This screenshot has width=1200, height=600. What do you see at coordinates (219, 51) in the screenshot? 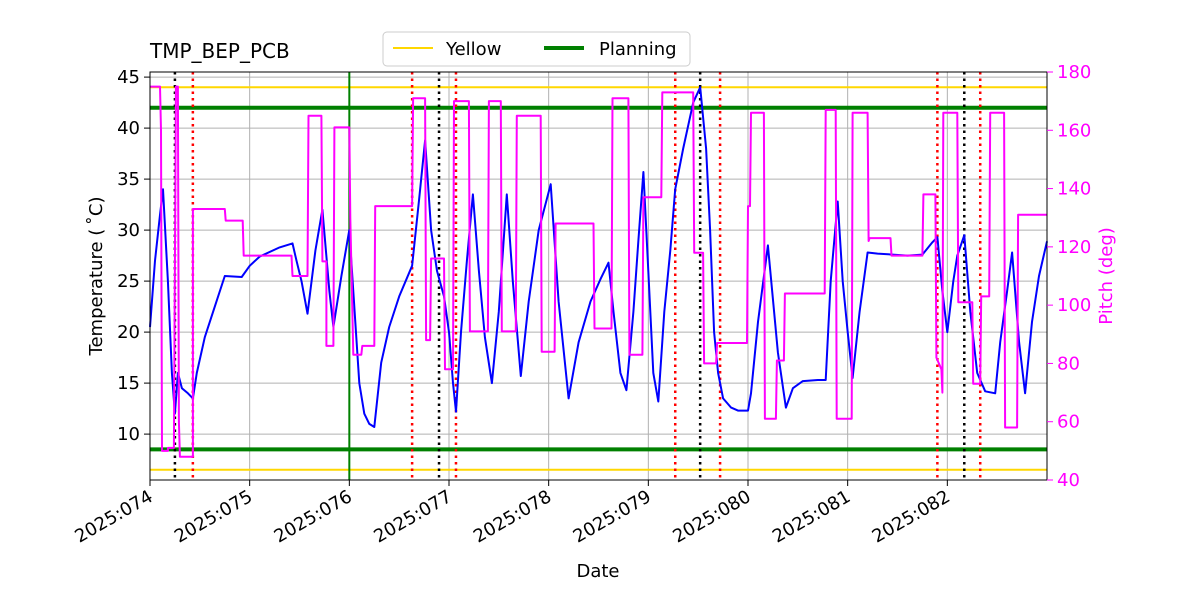
I see `chart-title: TMP_BEP_PCB` at bounding box center [219, 51].